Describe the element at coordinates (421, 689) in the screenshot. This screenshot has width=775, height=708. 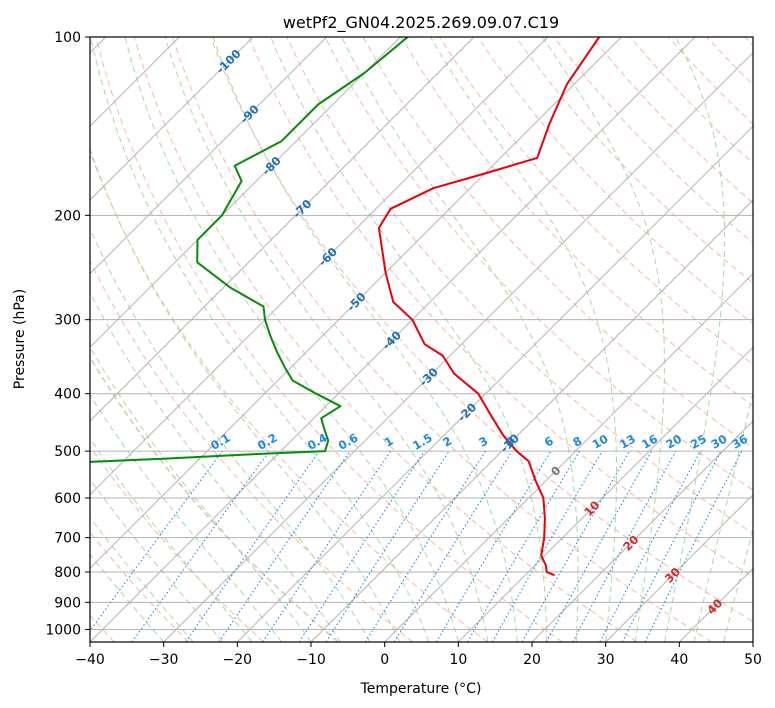
I see `x-axis-label: Temperature (°C)` at that location.